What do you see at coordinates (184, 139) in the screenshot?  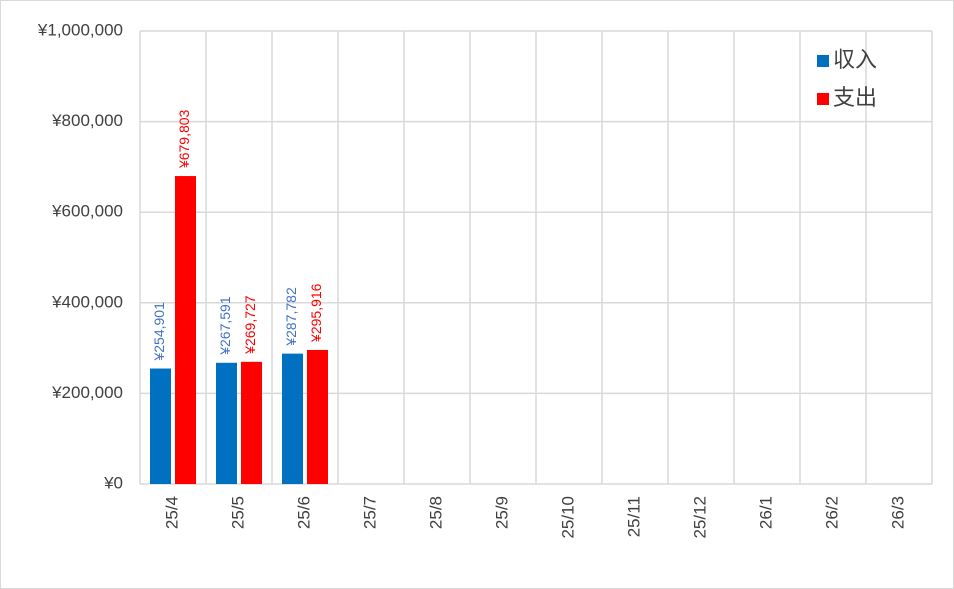 I see `value-label: ¥679,803` at bounding box center [184, 139].